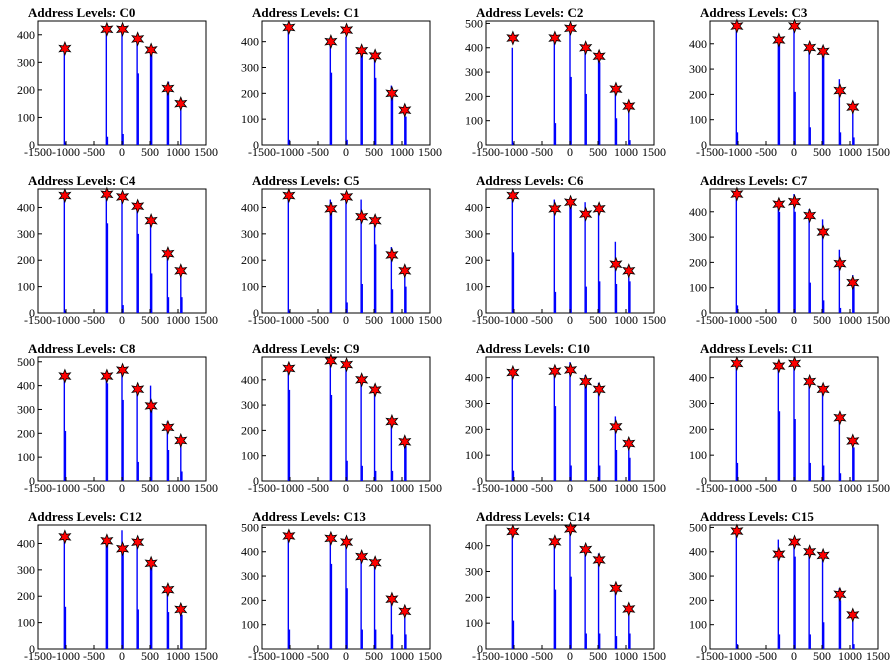  What do you see at coordinates (530, 180) in the screenshot?
I see `chart-title: Address Levels: C6` at bounding box center [530, 180].